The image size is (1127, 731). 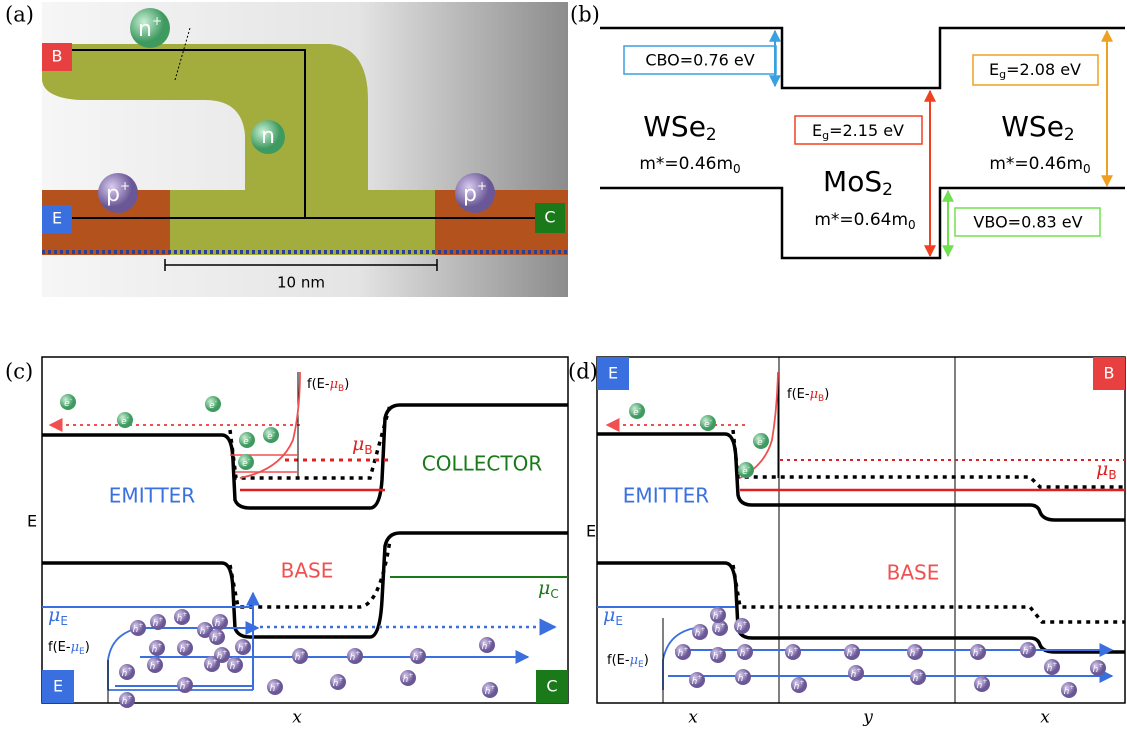 What do you see at coordinates (628, 661) in the screenshot?
I see `distribution-label: f(E-μE)` at bounding box center [628, 661].